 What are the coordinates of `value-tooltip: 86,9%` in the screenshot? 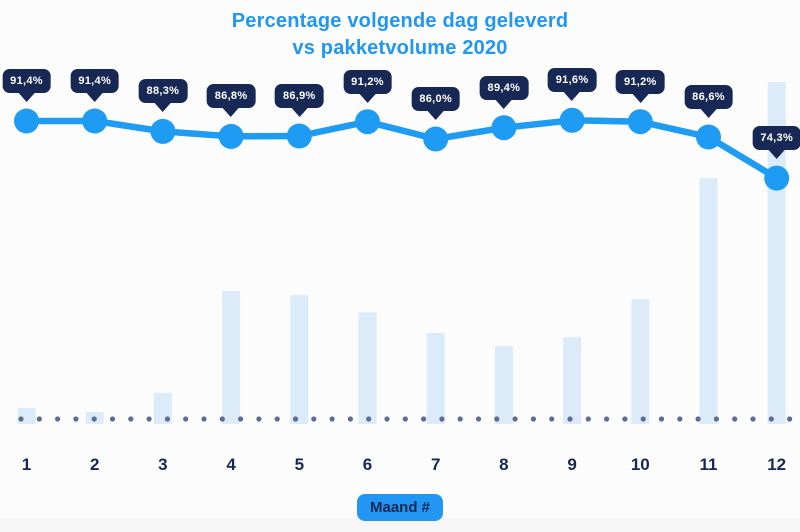 It's located at (299, 96).